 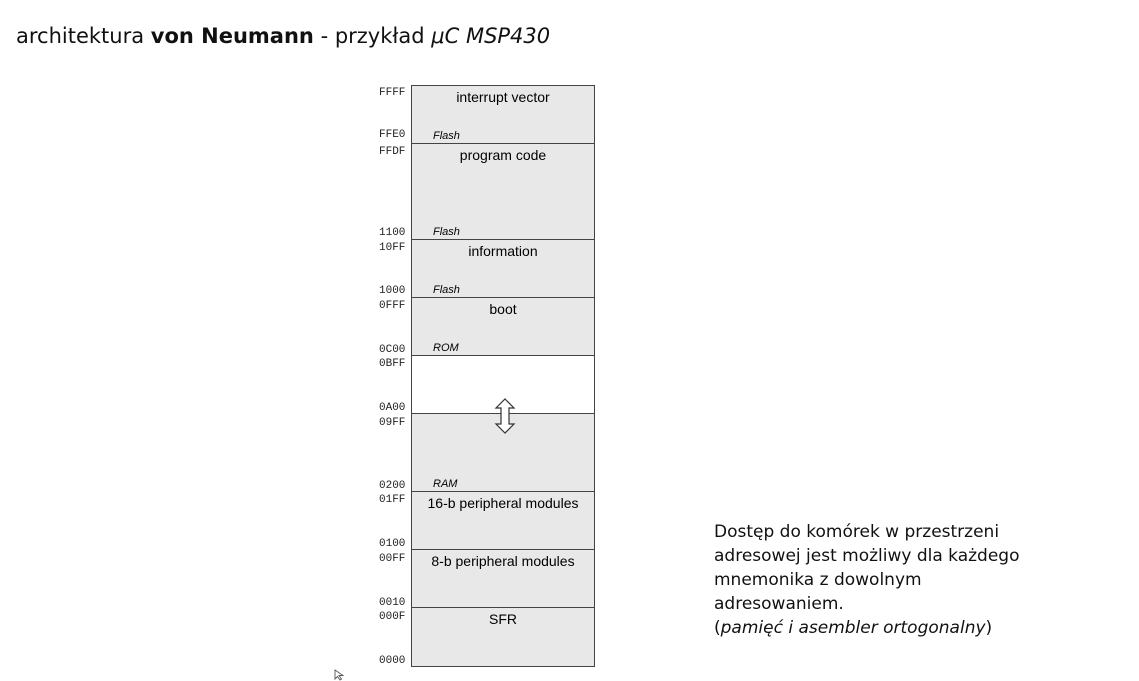 What do you see at coordinates (503, 251) in the screenshot?
I see `region-label: information` at bounding box center [503, 251].